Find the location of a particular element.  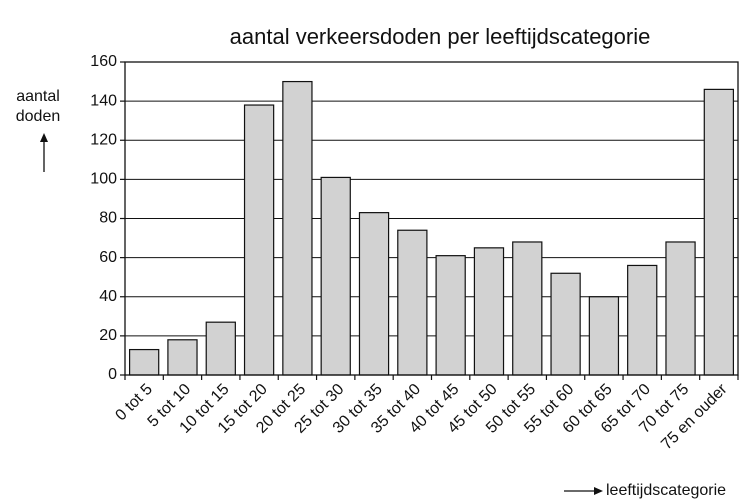

y-arrow-head is located at coordinates (44, 137).